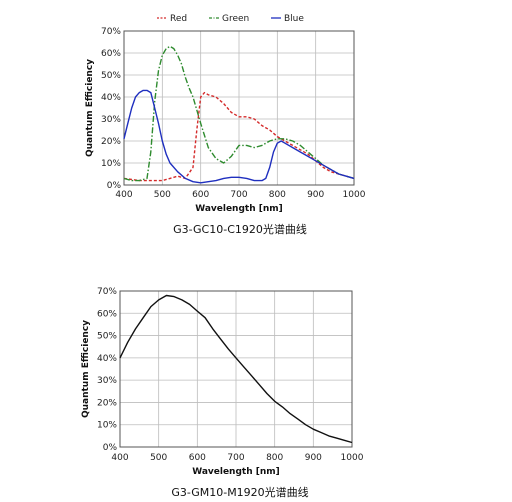 The height and width of the screenshot is (502, 512). What do you see at coordinates (111, 142) in the screenshot?
I see `color-ytick-20: 20%` at bounding box center [111, 142].